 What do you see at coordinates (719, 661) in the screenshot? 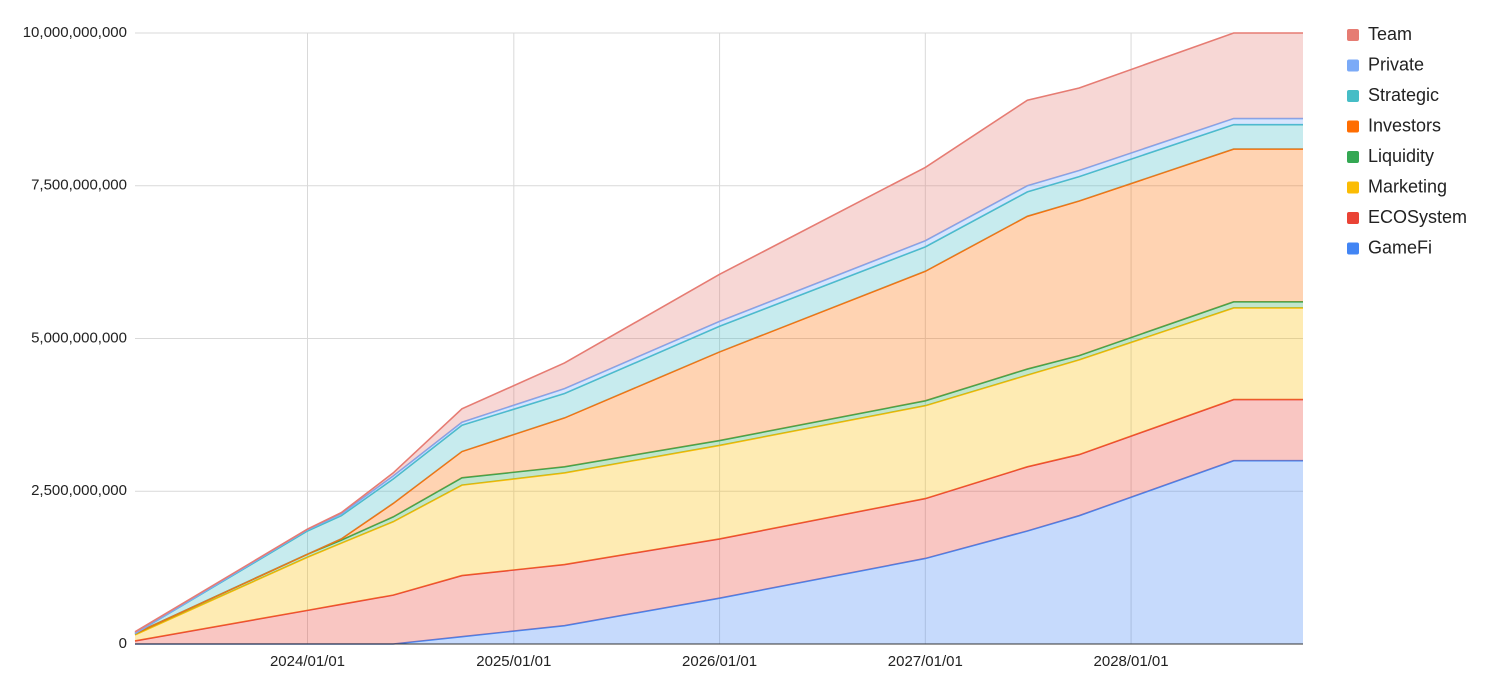
I see `x-tick-label: 2026/01/01` at bounding box center [719, 661].